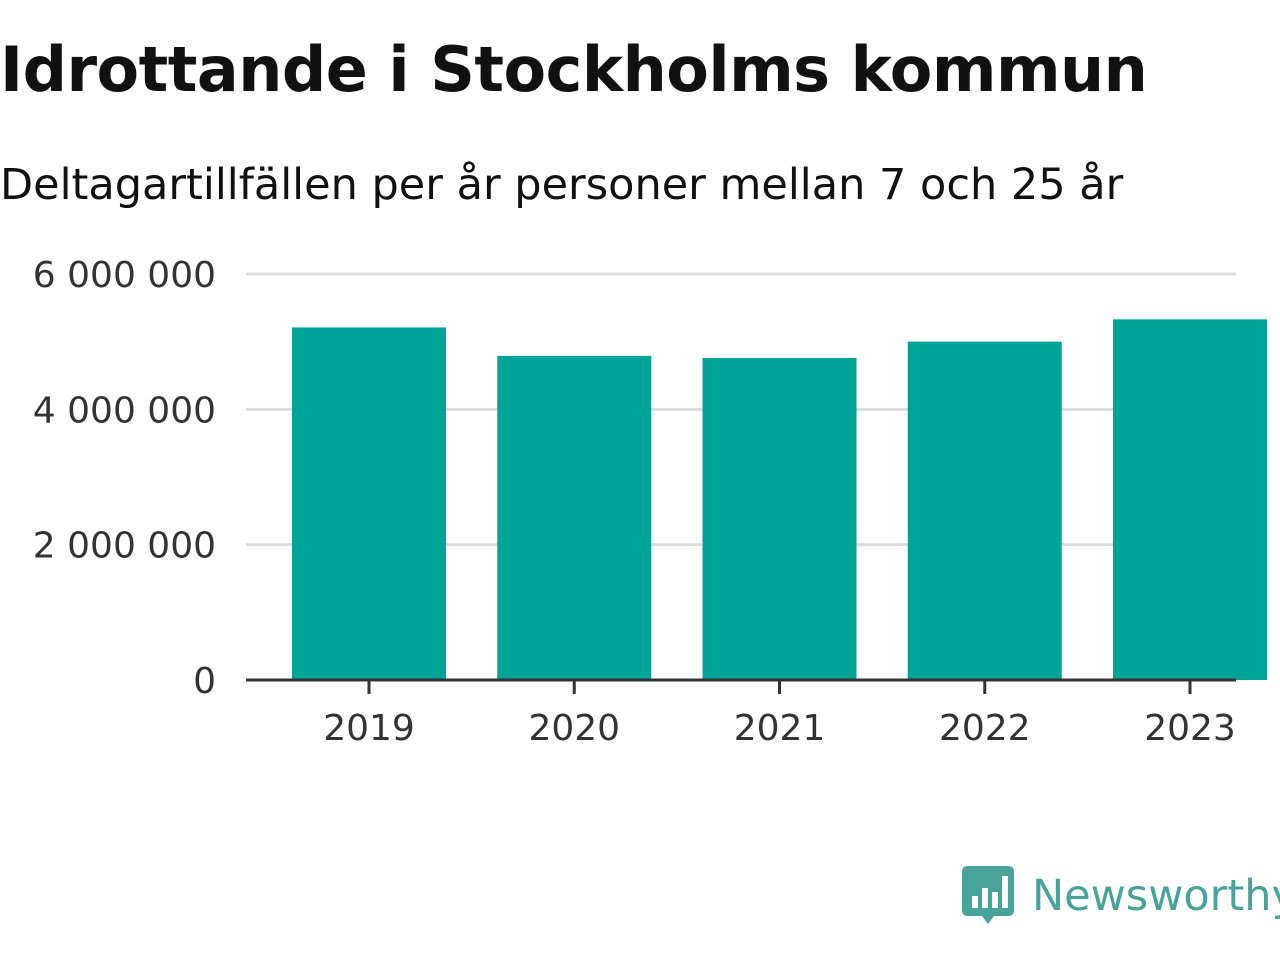  I want to click on bar-2022, so click(984, 510).